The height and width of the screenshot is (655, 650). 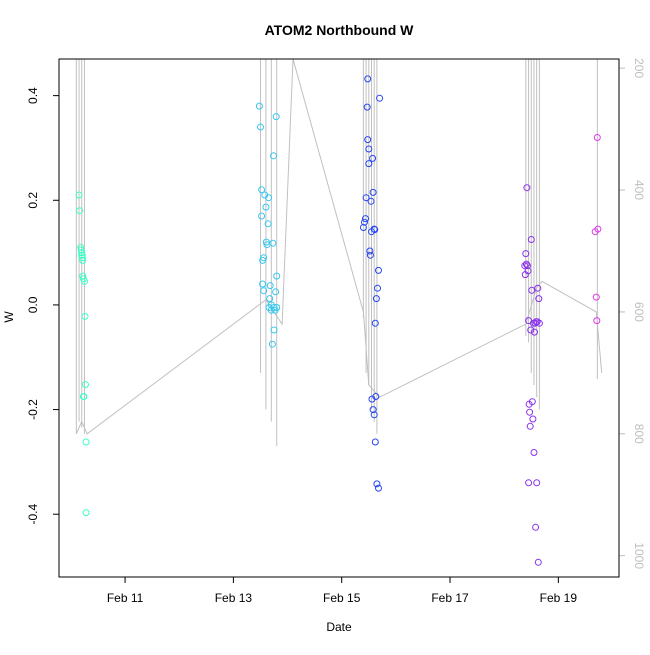 I want to click on x-tick-label: Feb 17, so click(x=450, y=598).